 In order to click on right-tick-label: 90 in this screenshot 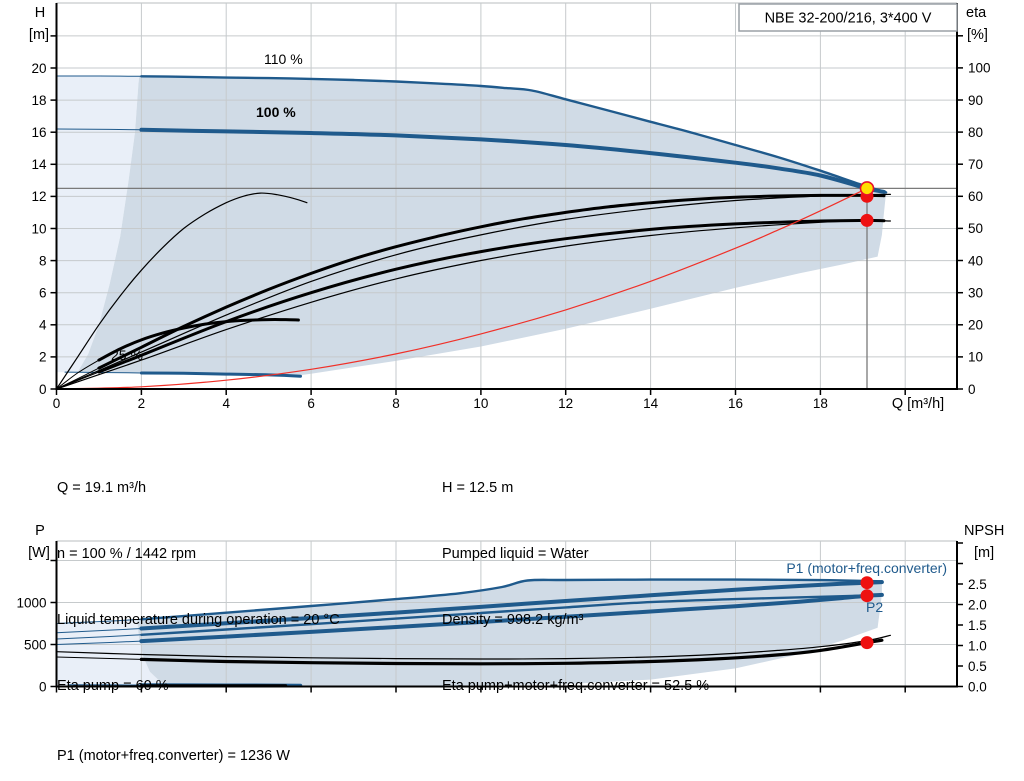, I will do `click(975, 100)`.